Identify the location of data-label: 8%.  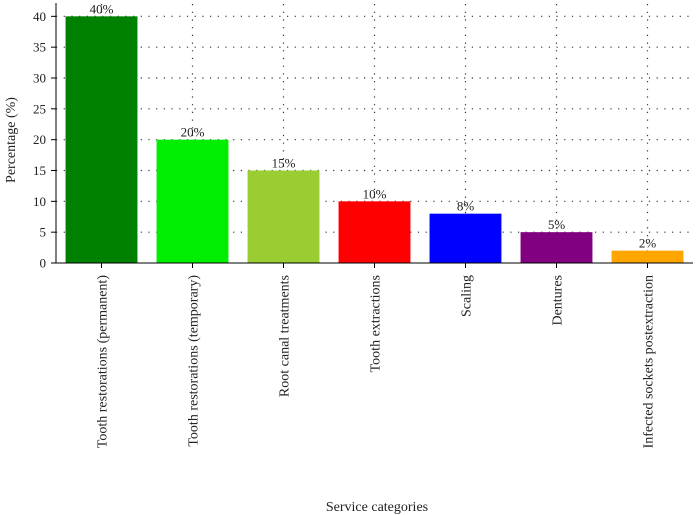
(466, 206).